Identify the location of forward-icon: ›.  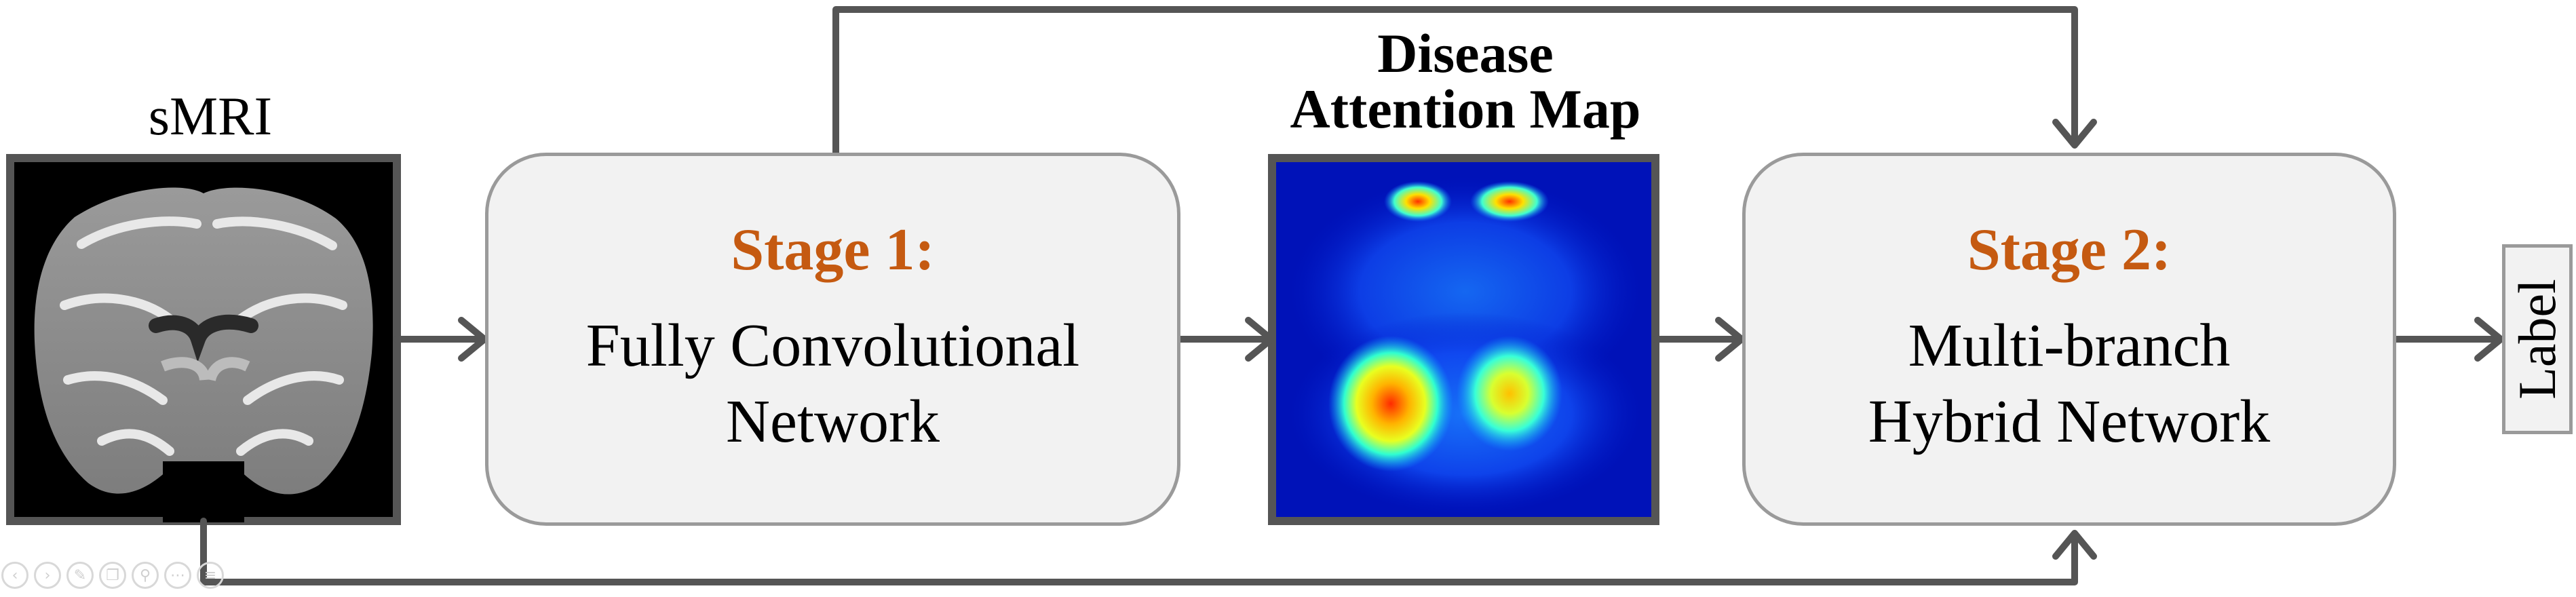
(48, 576).